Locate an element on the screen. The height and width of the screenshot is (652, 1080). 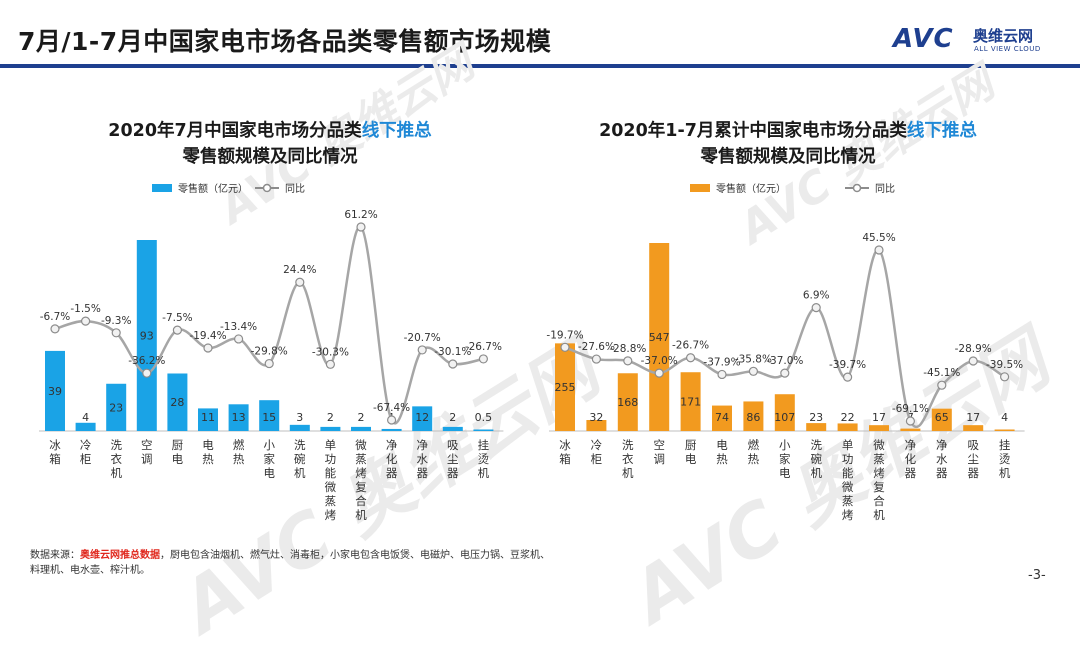
right-title-line2: 零售额规模及同比情况 is located at coordinates (788, 157).